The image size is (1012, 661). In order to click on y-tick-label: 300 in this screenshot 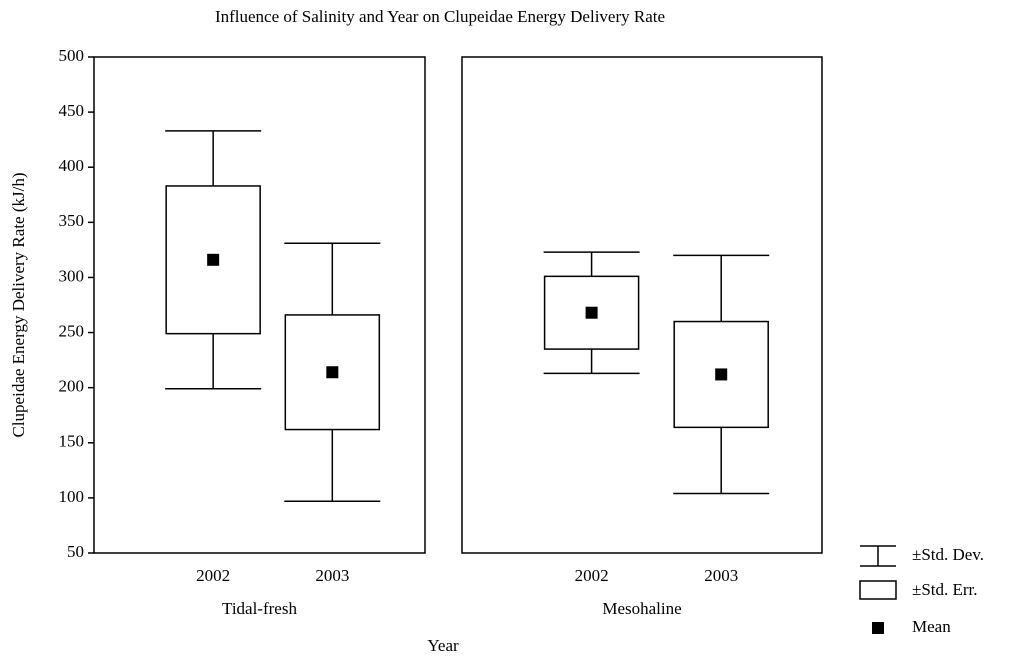, I will do `click(72, 275)`.